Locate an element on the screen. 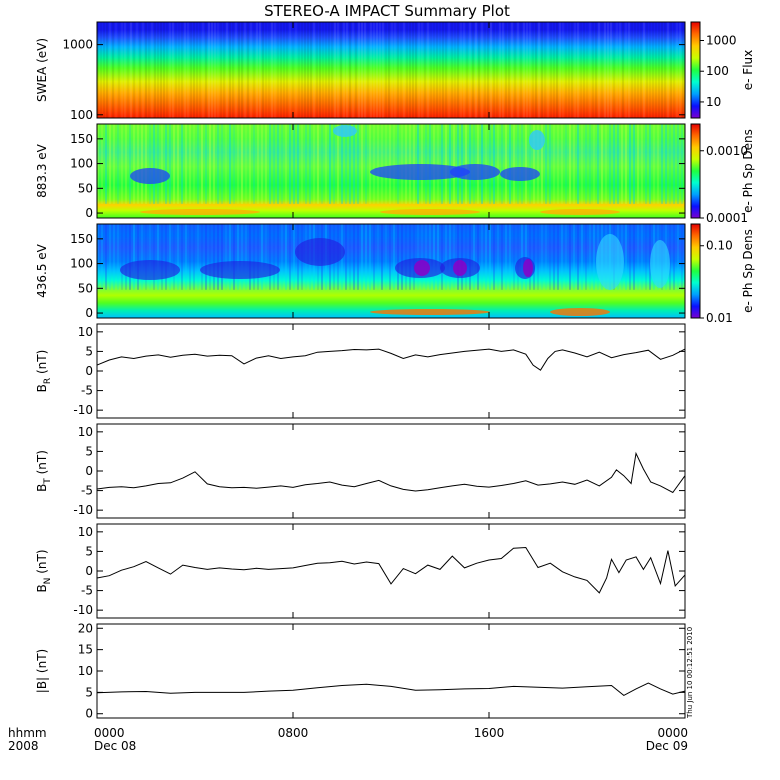 The width and height of the screenshot is (780, 780). depletion-blob is located at coordinates (150, 270).